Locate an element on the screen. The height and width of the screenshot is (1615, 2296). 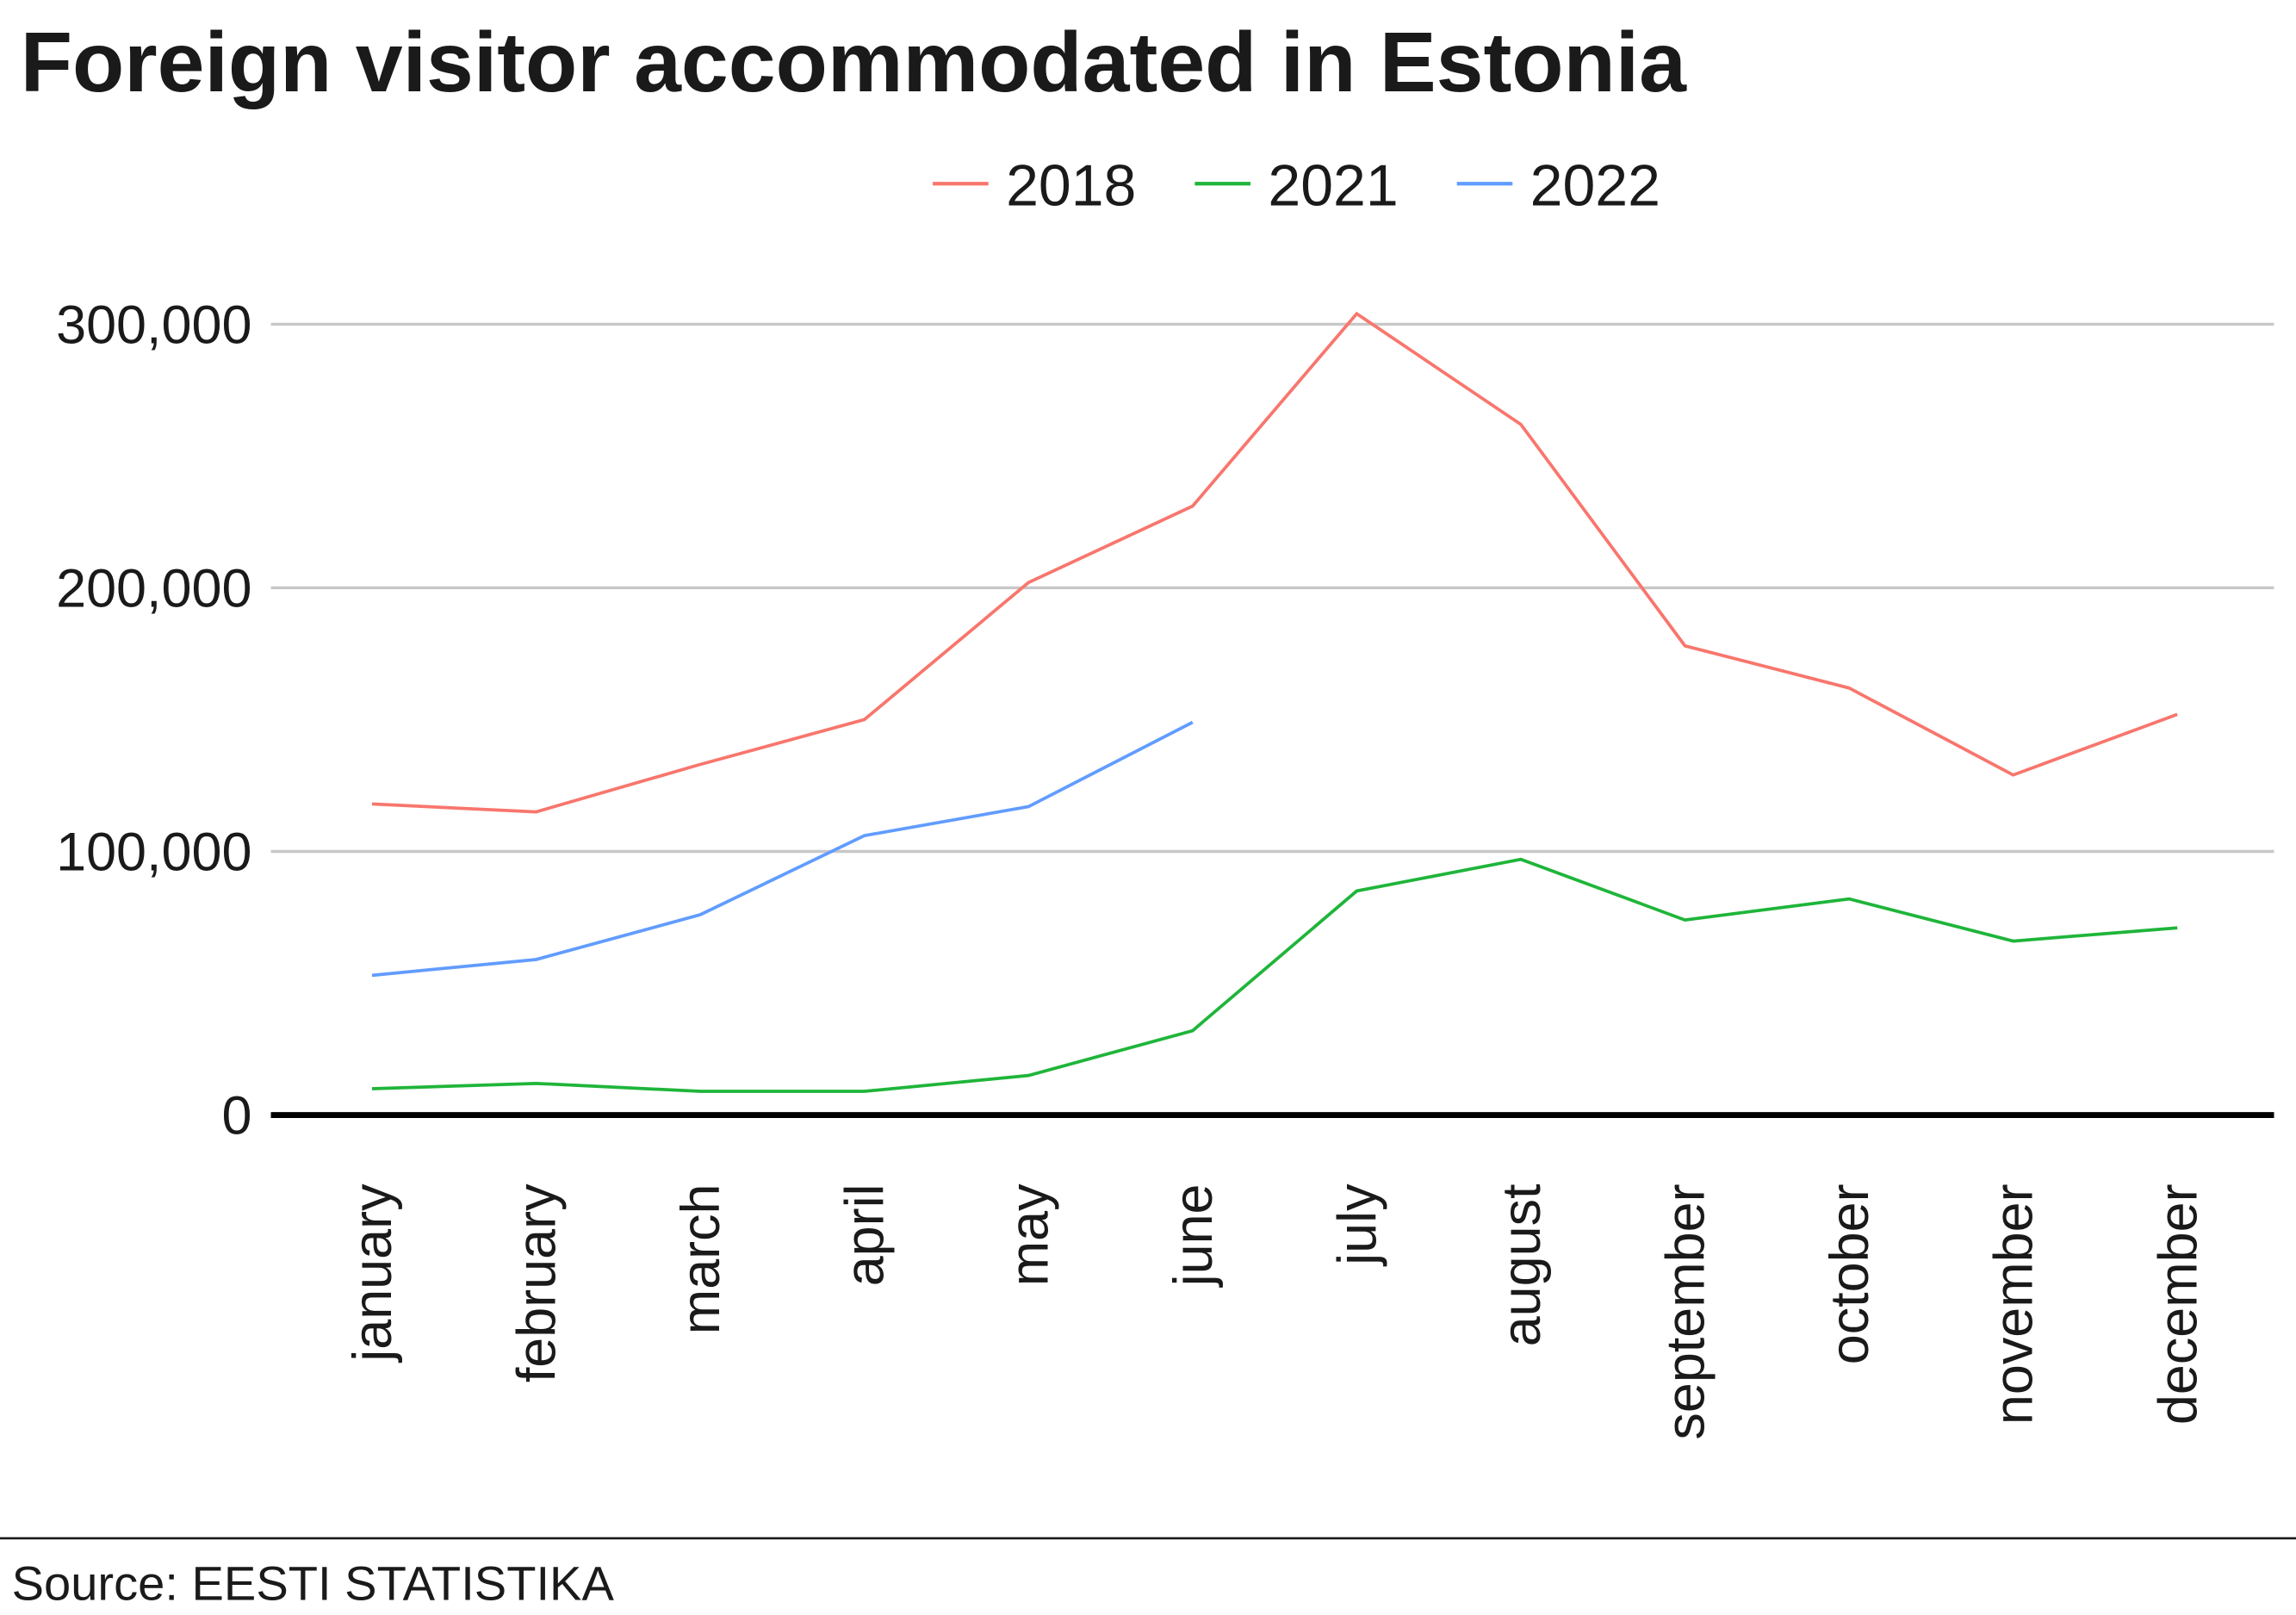
x-tick-label: november is located at coordinates (2014, 1304).